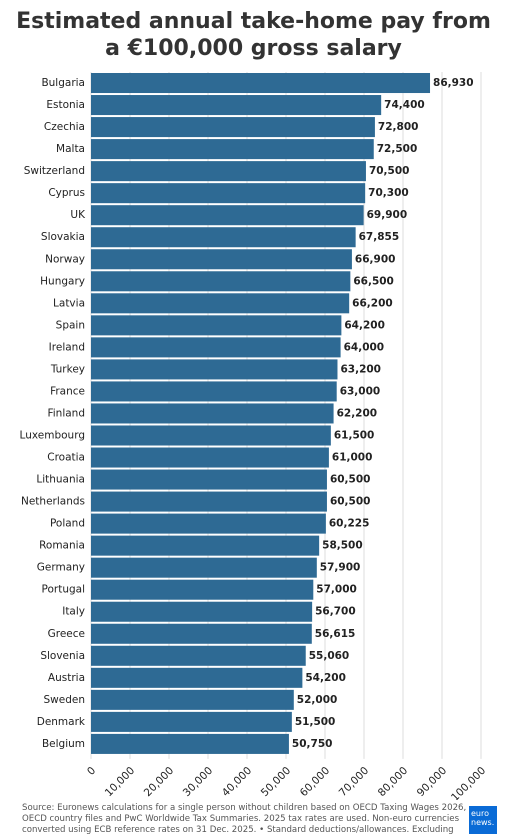 Image resolution: width=507 pixels, height=836 pixels. What do you see at coordinates (61, 568) in the screenshot?
I see `y-tick-label: Germany` at bounding box center [61, 568].